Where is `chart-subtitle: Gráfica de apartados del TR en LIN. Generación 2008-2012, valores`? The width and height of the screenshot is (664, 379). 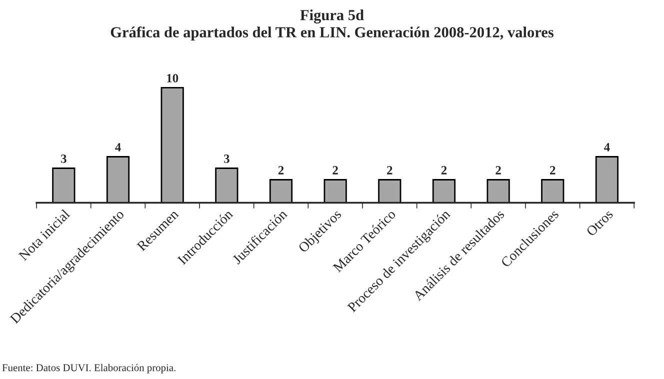 chart-subtitle: Gráfica de apartados del TR en LIN. Generación 2008-2012, valores is located at coordinates (332, 33).